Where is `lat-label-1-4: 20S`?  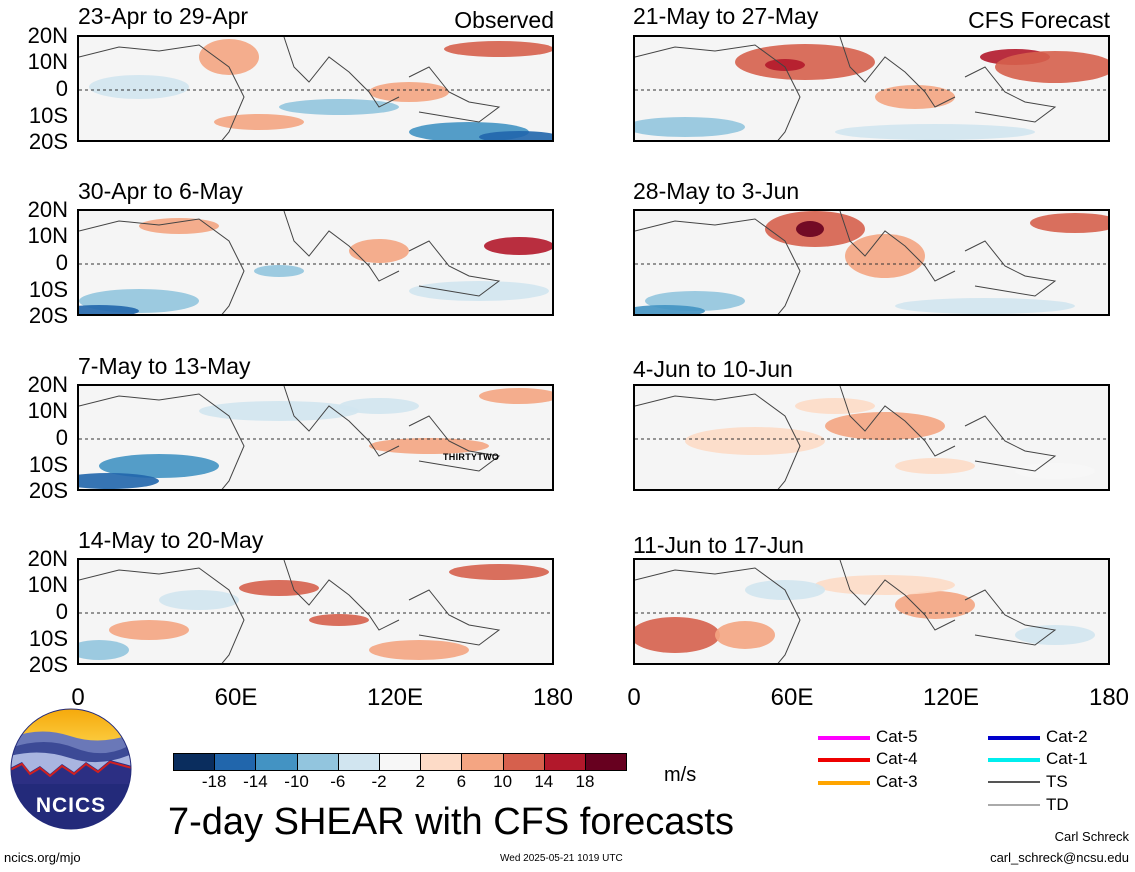 lat-label-1-4: 20S is located at coordinates (48, 315).